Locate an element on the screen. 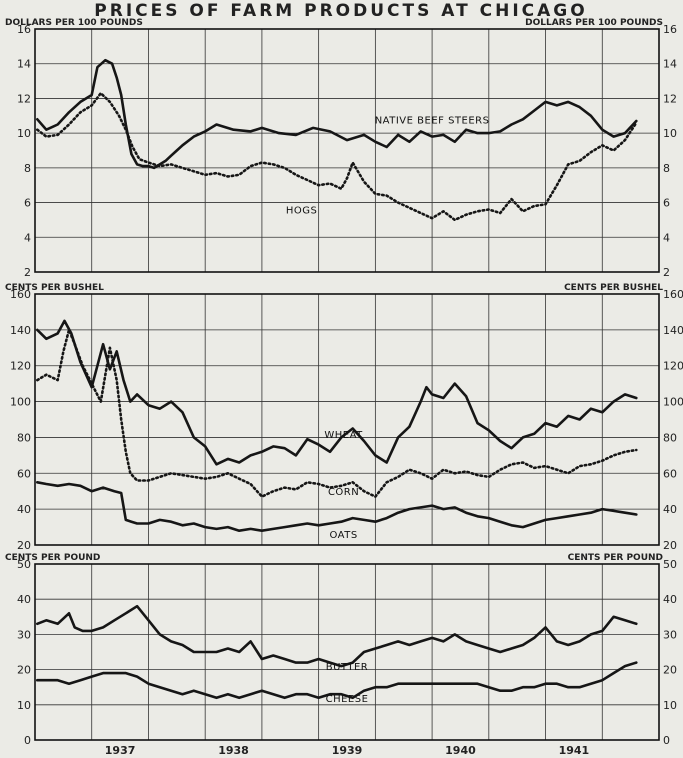  y-axis-unit-left: CENTS PER BUSHEL is located at coordinates (54, 288).